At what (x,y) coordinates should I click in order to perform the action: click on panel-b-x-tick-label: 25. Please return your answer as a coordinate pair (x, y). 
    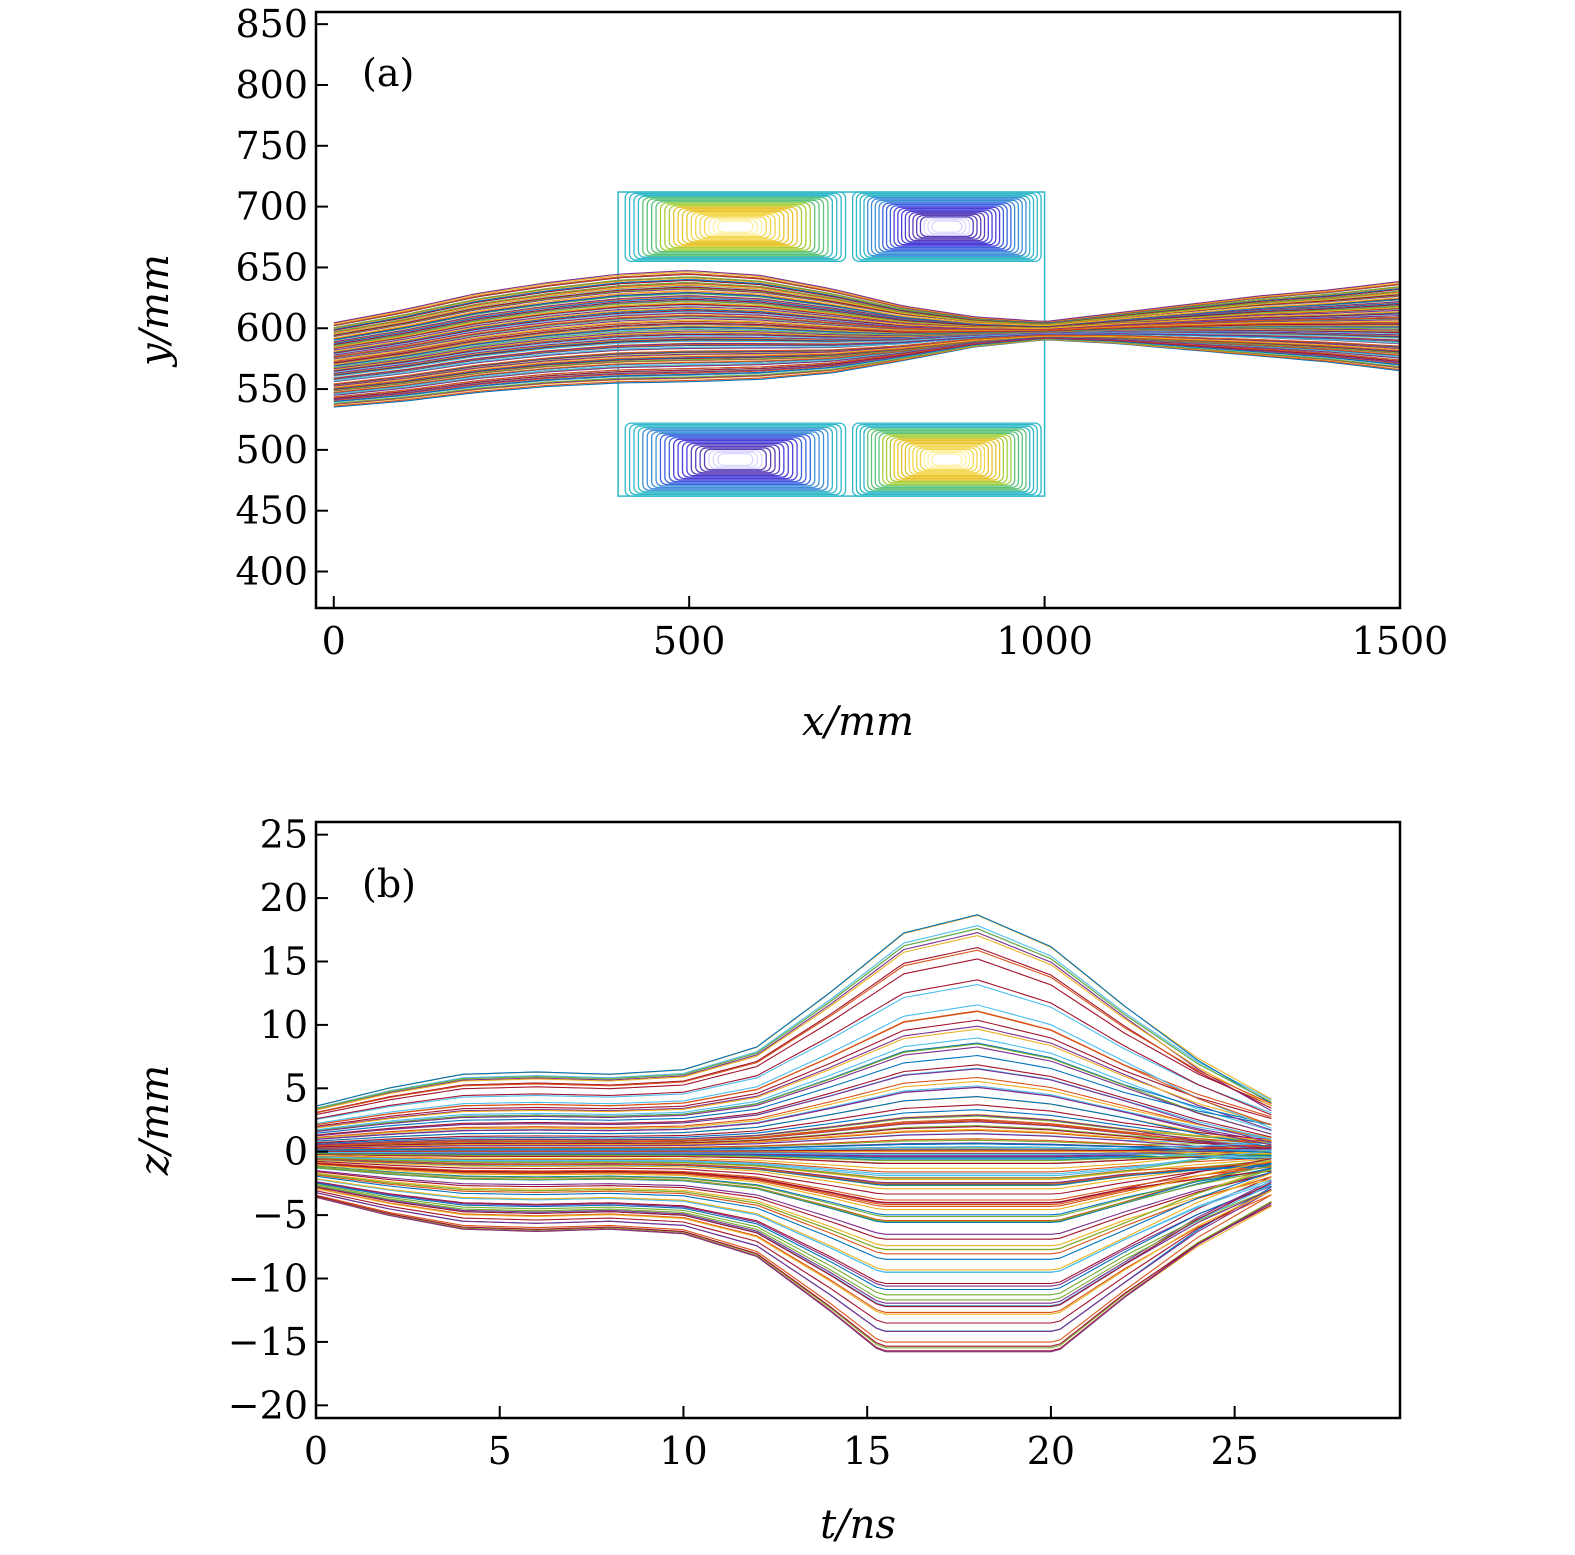
    Looking at the image, I should click on (1234, 1451).